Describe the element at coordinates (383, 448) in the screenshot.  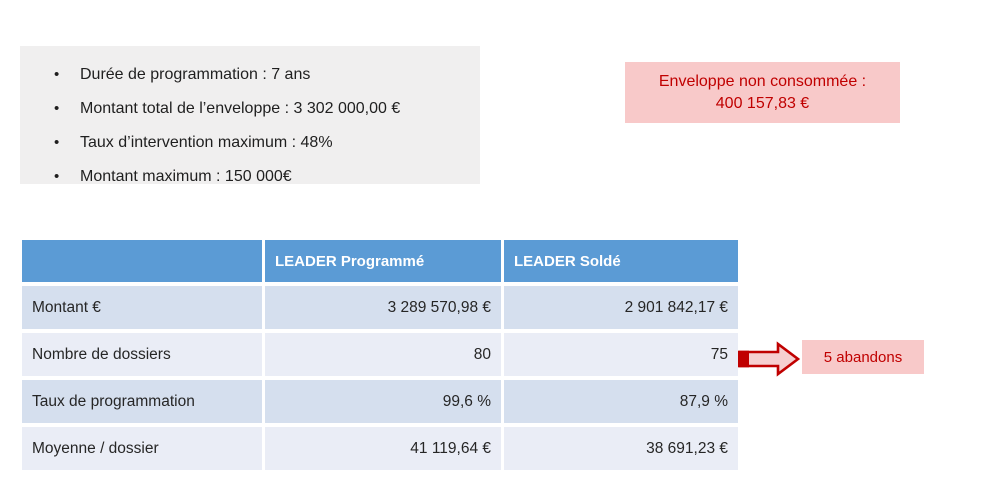
I see `row-value-programme: 41 119,64 €` at that location.